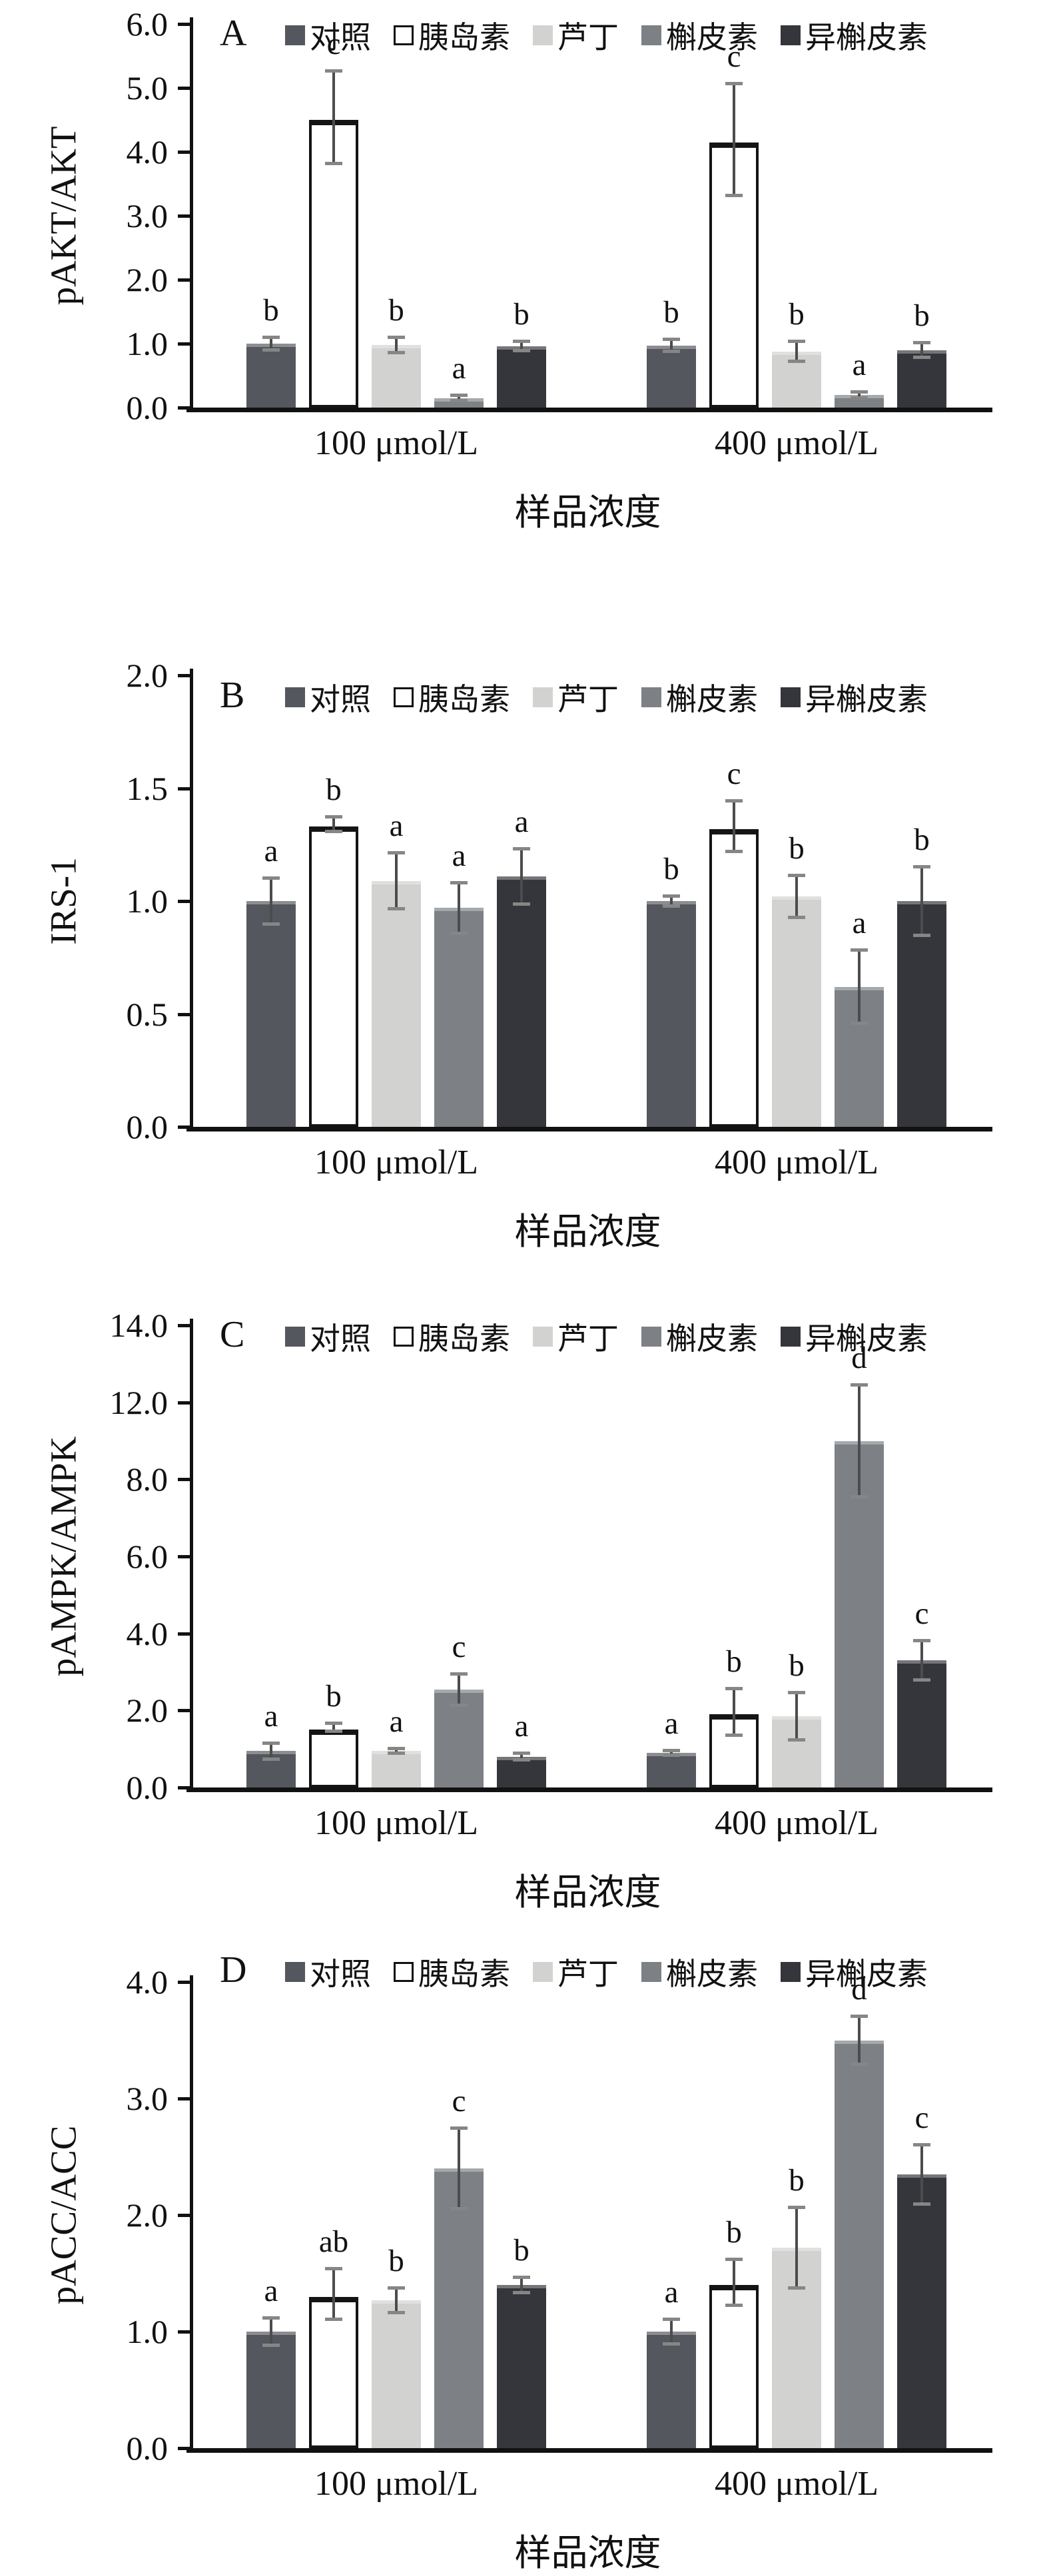 Image resolution: width=1049 pixels, height=2576 pixels. I want to click on y-tick-label: 6.0, so click(147, 1556).